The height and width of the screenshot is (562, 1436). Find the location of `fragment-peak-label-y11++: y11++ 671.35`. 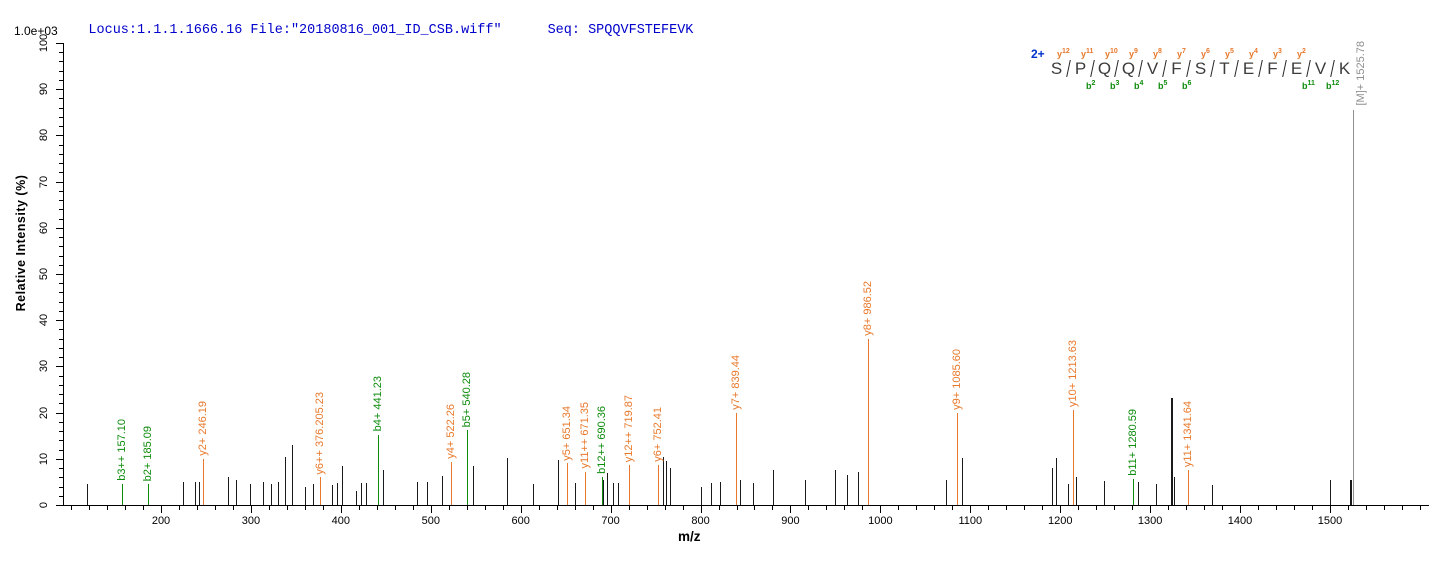

fragment-peak-label-y11++: y11++ 671.35 is located at coordinates (584, 435).